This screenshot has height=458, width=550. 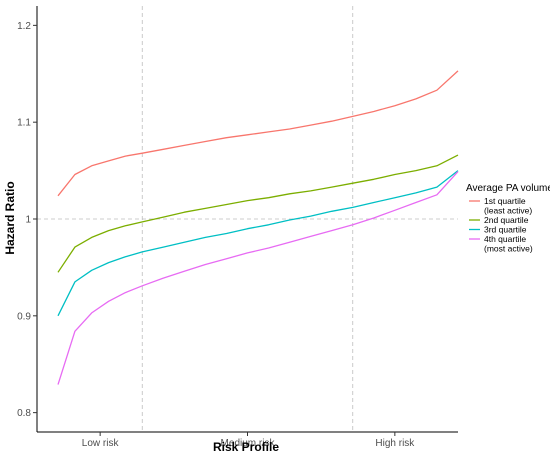 I want to click on legend-label-2: 2nd quartile, so click(x=506, y=220).